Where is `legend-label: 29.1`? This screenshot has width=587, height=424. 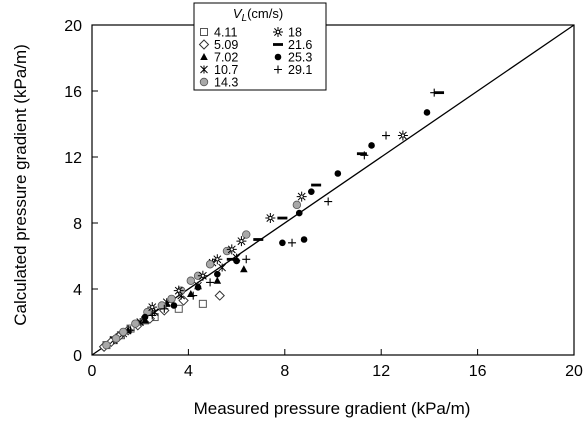 legend-label: 29.1 is located at coordinates (300, 70).